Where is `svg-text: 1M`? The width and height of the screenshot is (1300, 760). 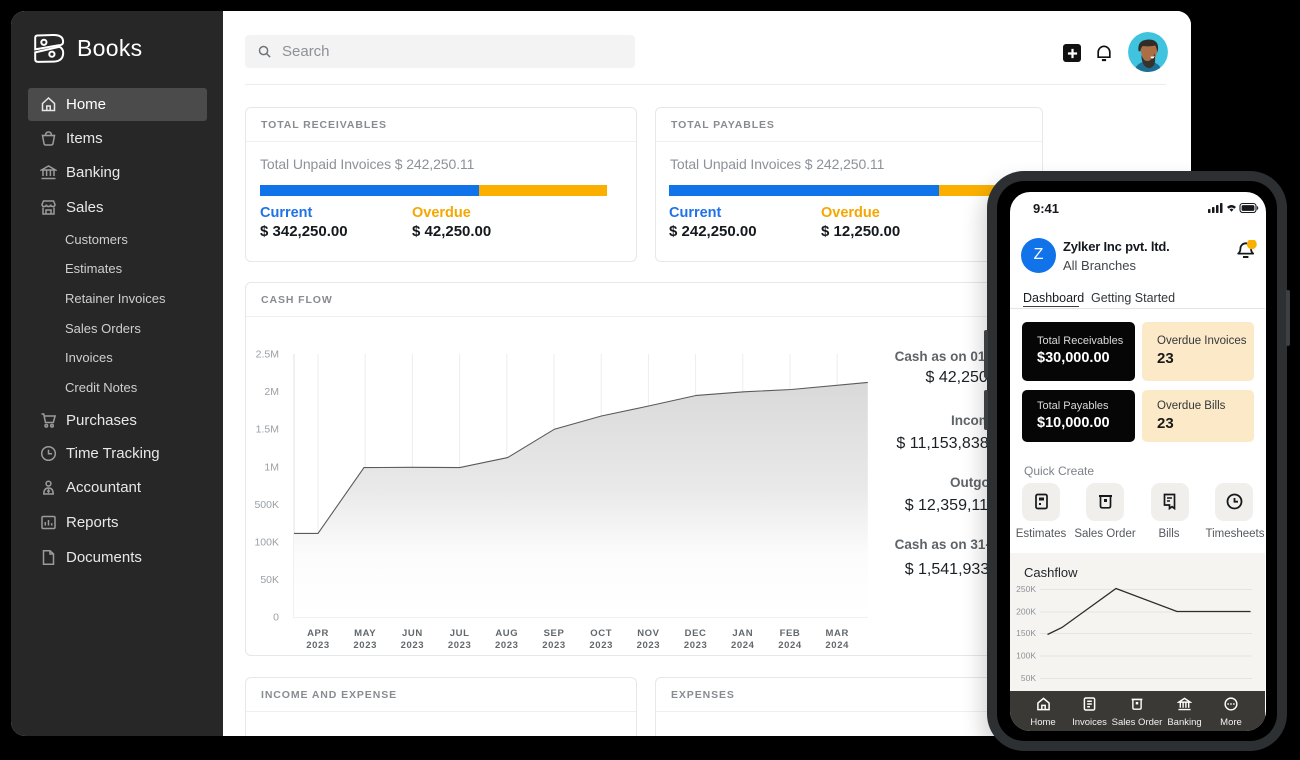
svg-text: 1M is located at coordinates (271, 467).